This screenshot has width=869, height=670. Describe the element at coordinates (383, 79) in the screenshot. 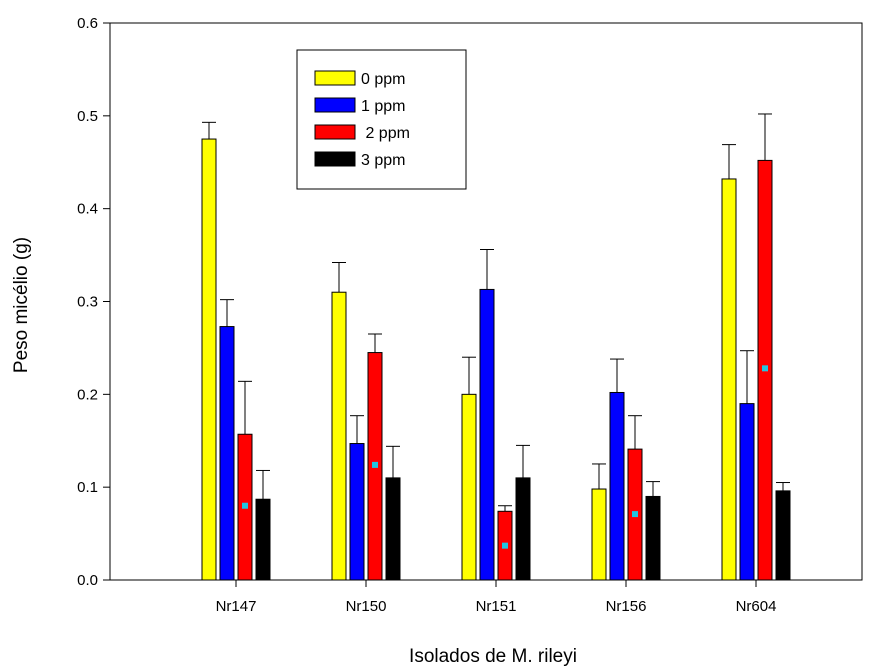

I see `legend-label: 0 ppm` at that location.